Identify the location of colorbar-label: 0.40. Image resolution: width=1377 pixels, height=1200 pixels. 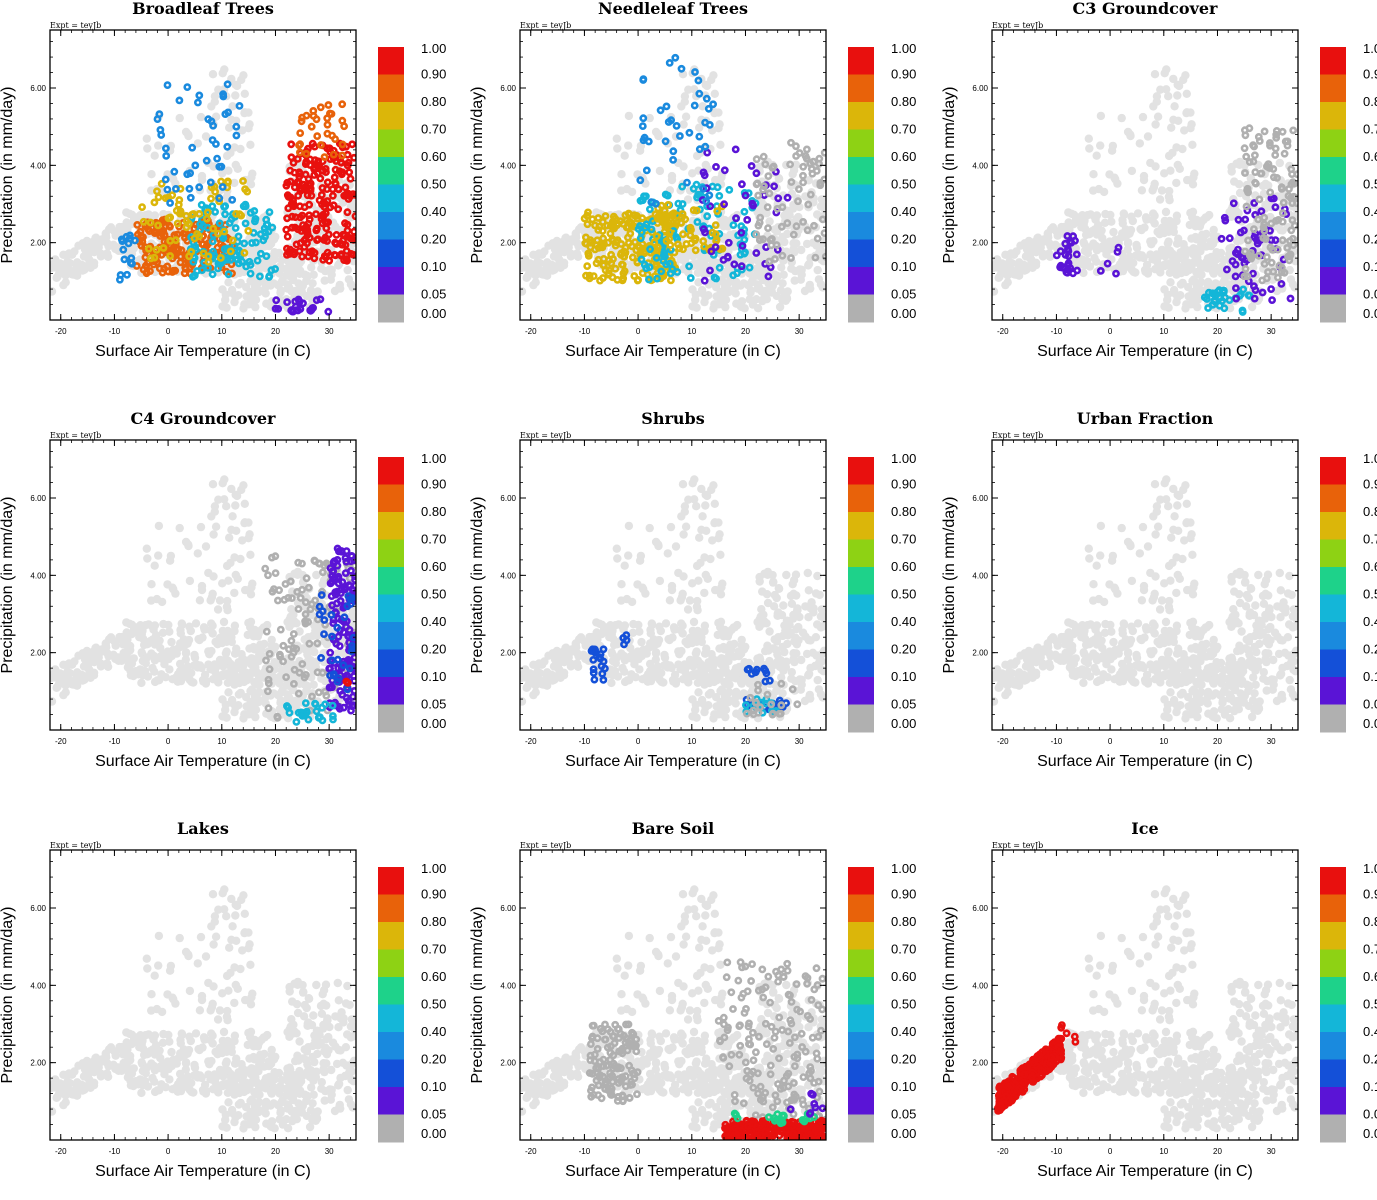
(903, 211).